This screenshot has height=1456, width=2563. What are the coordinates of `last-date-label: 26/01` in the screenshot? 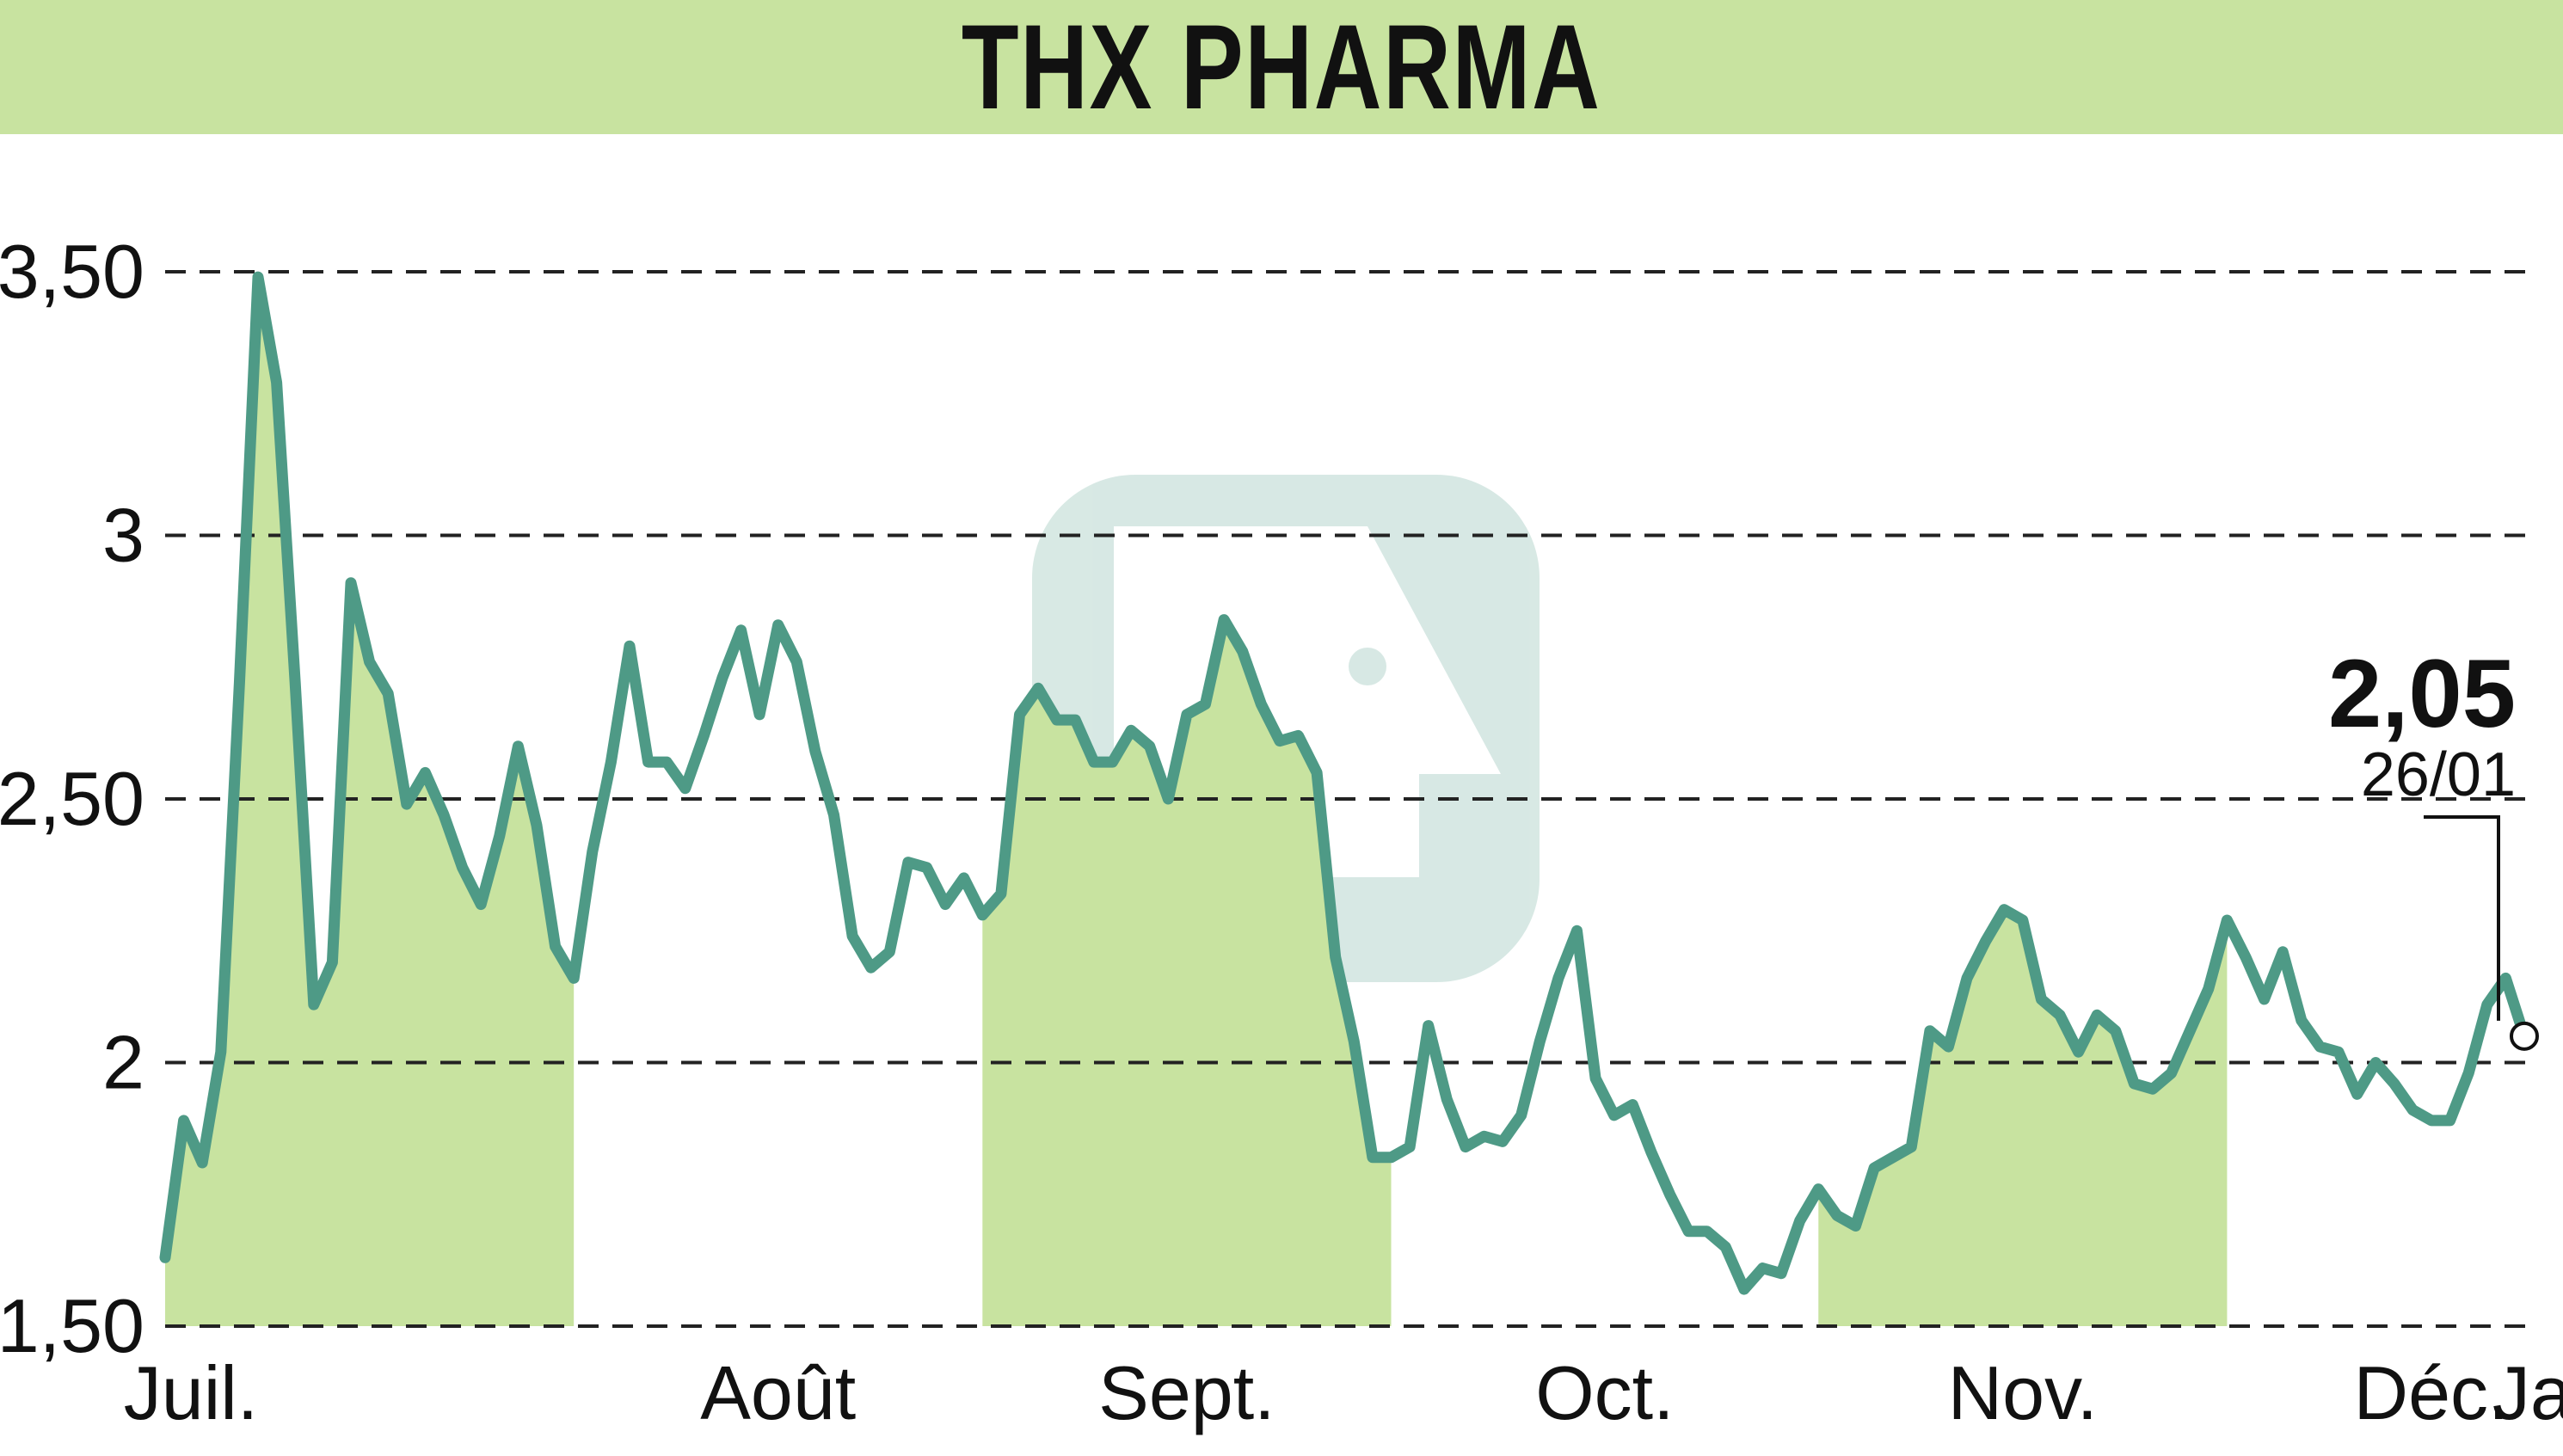 It's located at (2438, 774).